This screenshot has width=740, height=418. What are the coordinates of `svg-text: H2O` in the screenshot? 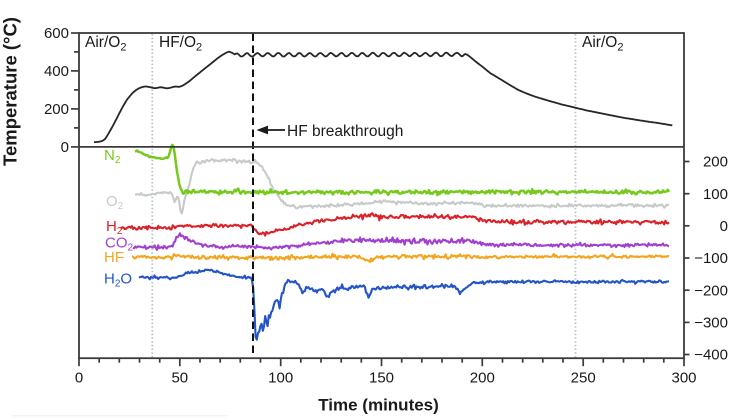 It's located at (118, 280).